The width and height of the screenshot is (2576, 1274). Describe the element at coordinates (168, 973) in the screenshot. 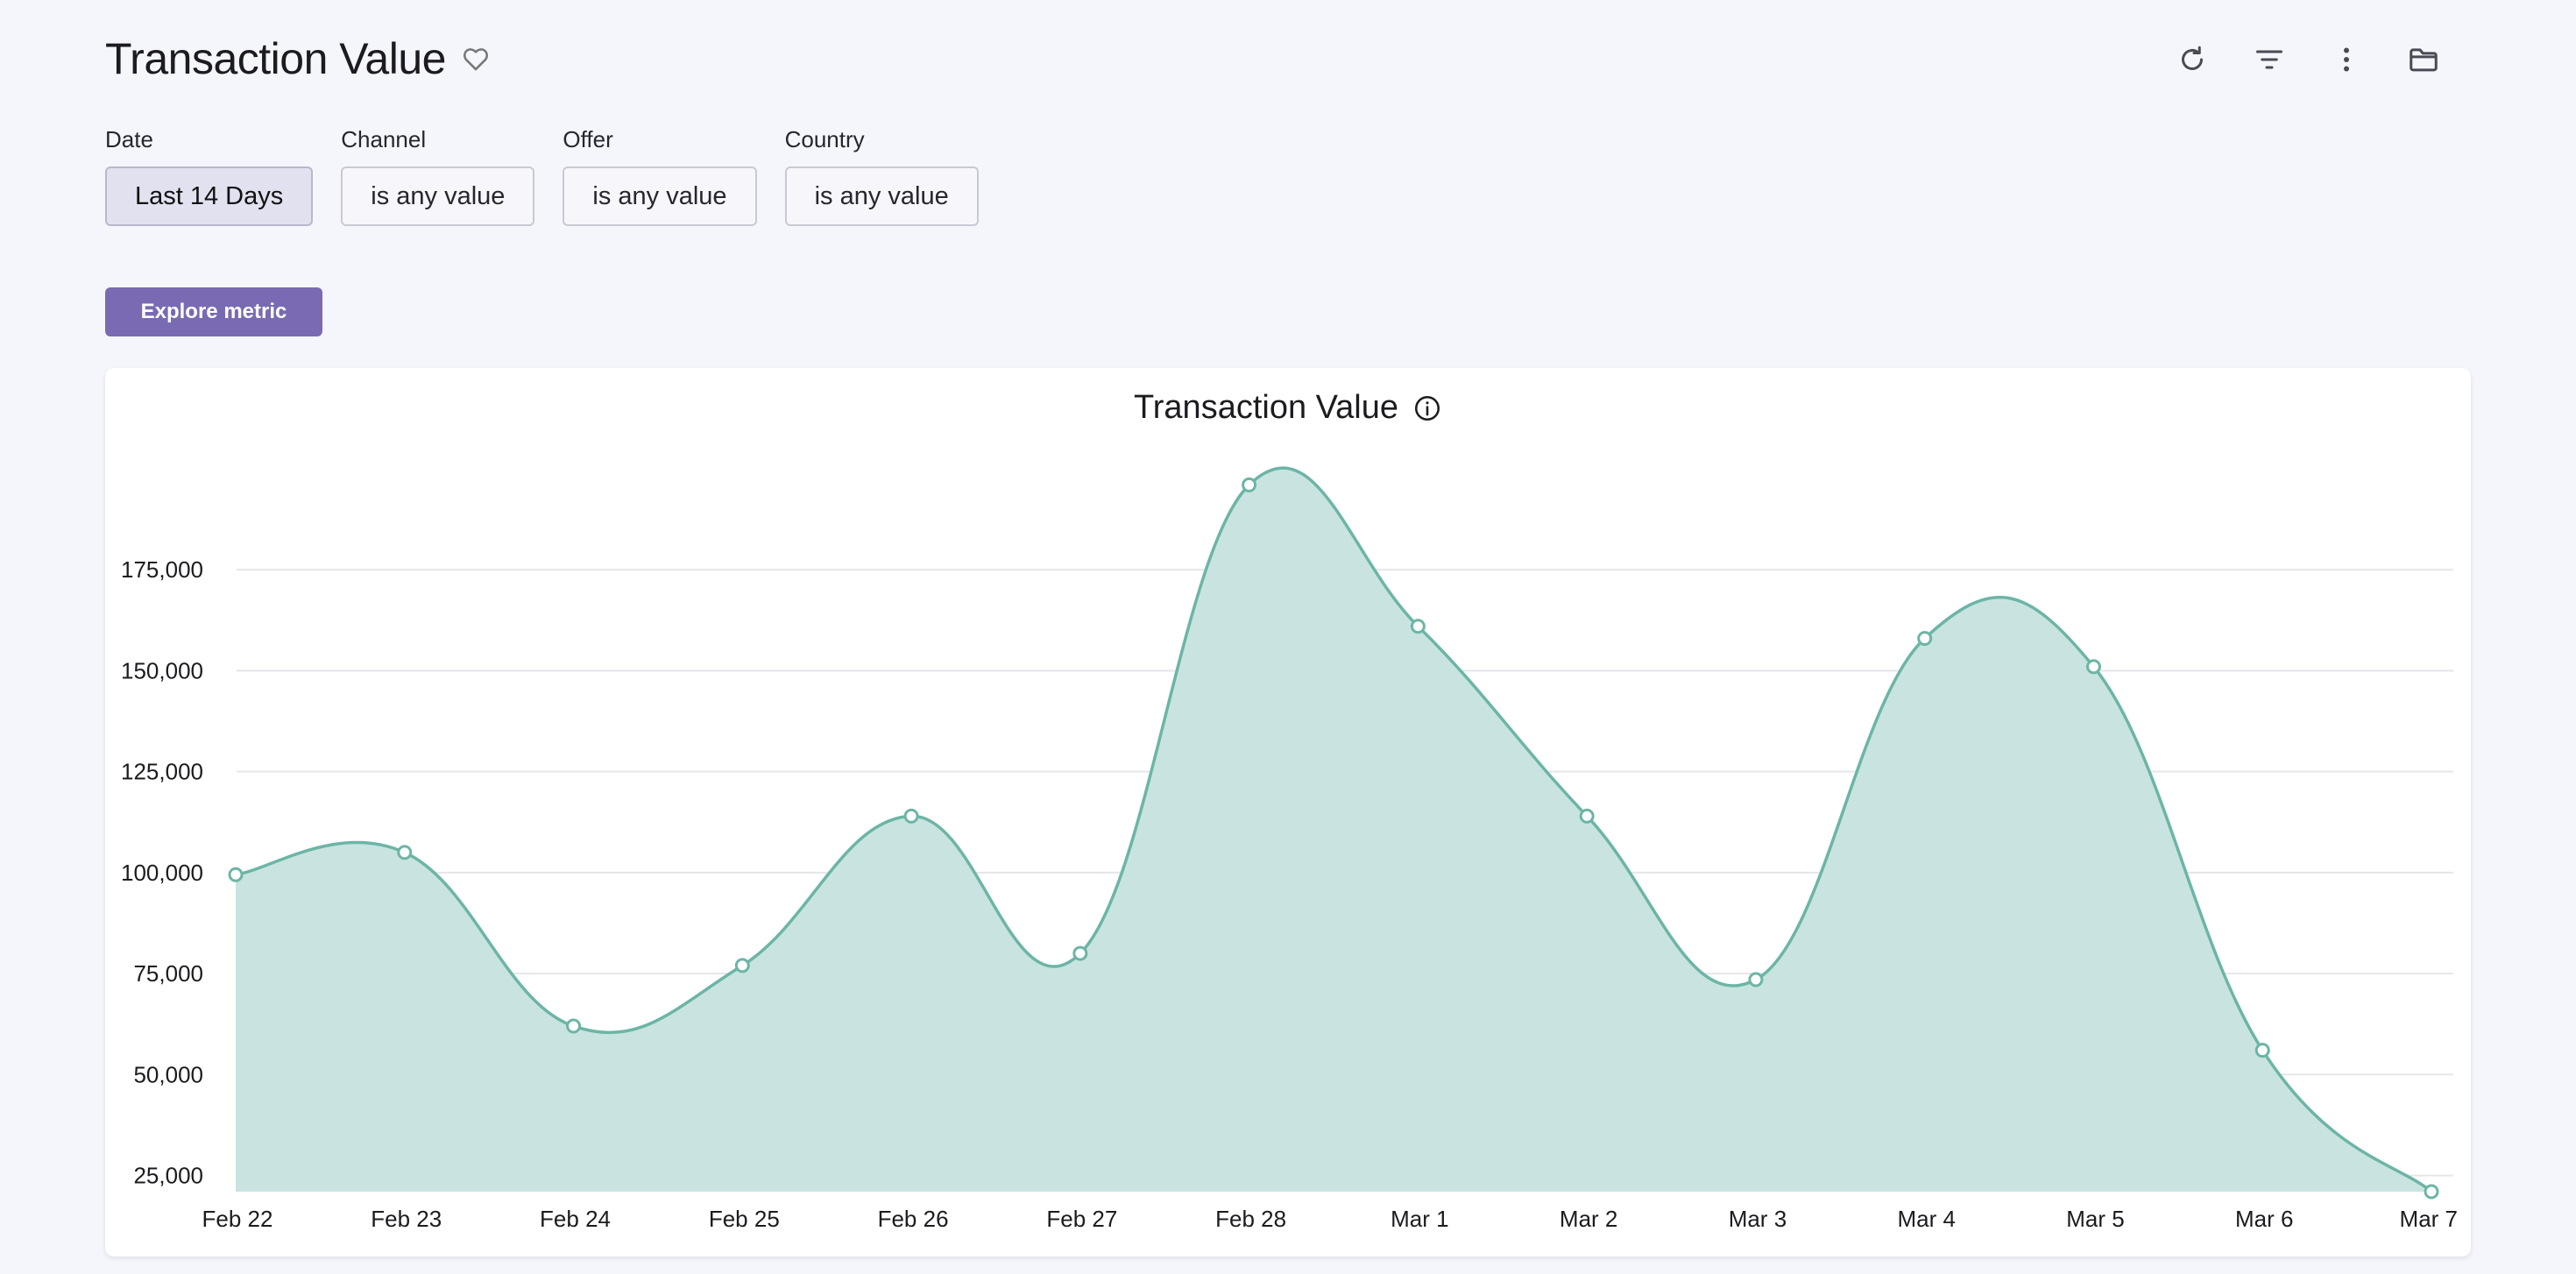

I see `y-tick-label: 75,000` at that location.